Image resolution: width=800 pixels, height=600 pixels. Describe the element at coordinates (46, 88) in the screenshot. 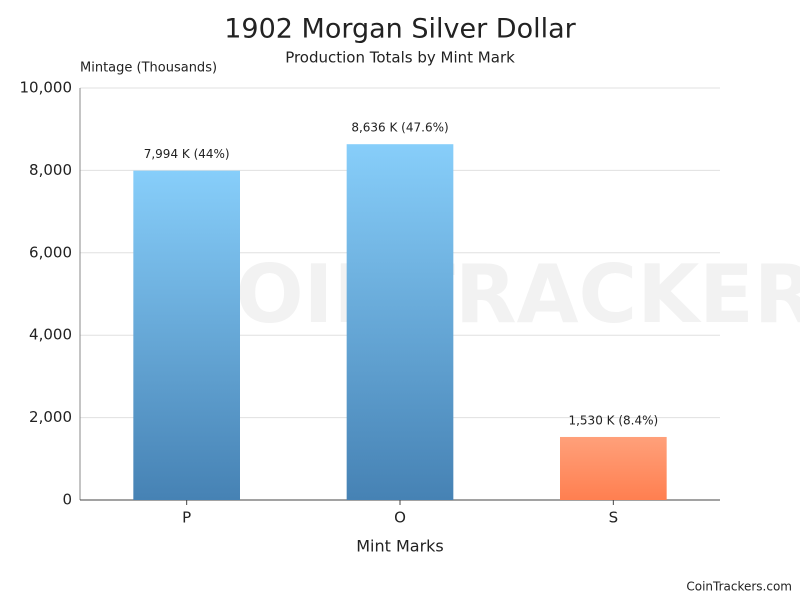

I see `y-tick-label: 10,000` at that location.